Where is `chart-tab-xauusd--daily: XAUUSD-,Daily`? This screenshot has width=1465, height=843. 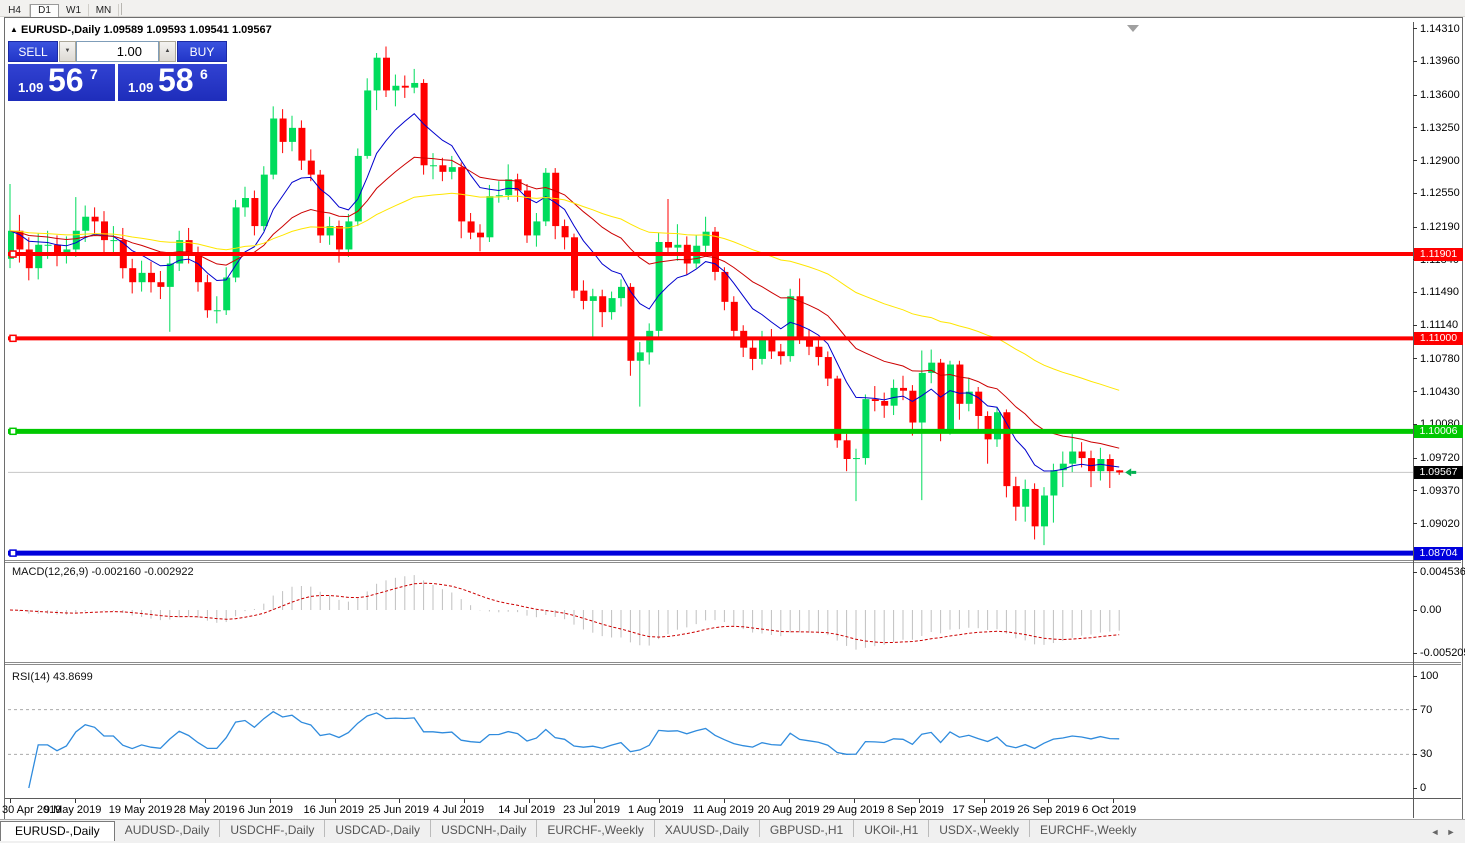 chart-tab-xauusd--daily: XAUUSD-,Daily is located at coordinates (706, 828).